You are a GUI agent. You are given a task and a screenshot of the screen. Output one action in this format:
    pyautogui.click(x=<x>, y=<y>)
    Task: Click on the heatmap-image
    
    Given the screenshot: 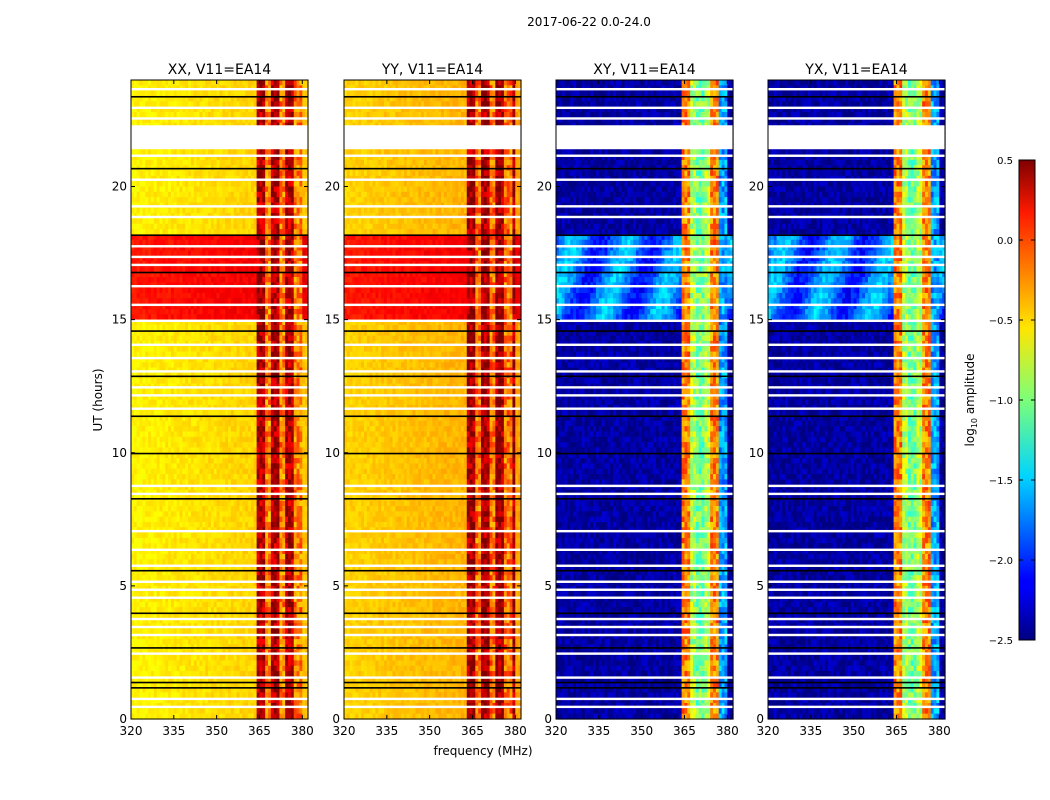 What is the action you would take?
    pyautogui.click(x=220, y=400)
    